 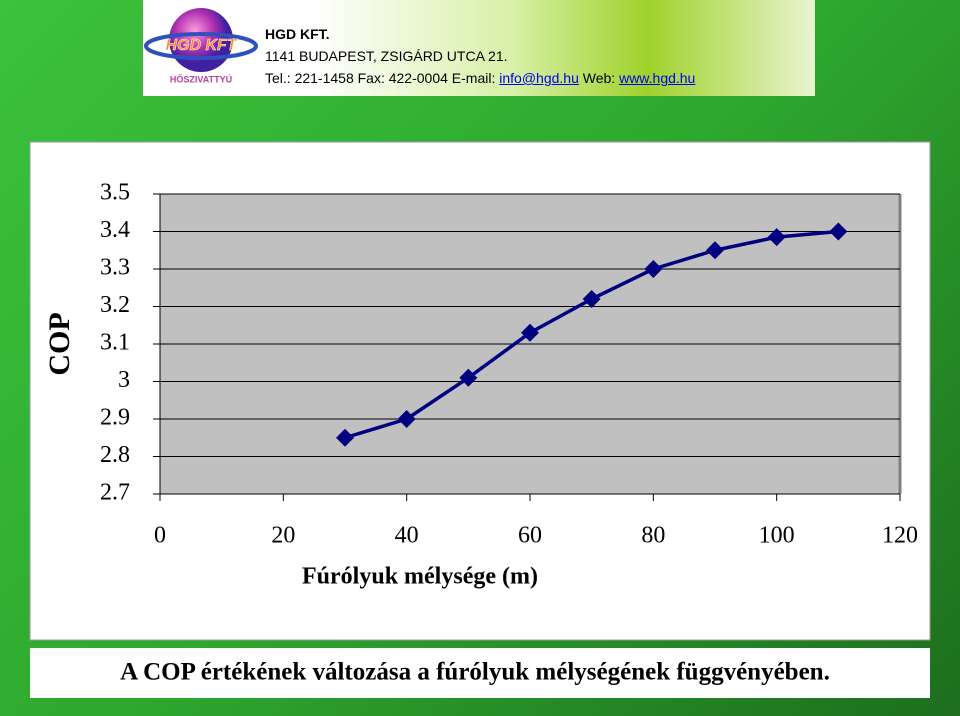 I want to click on y-tick-label: 3.3, so click(x=115, y=268).